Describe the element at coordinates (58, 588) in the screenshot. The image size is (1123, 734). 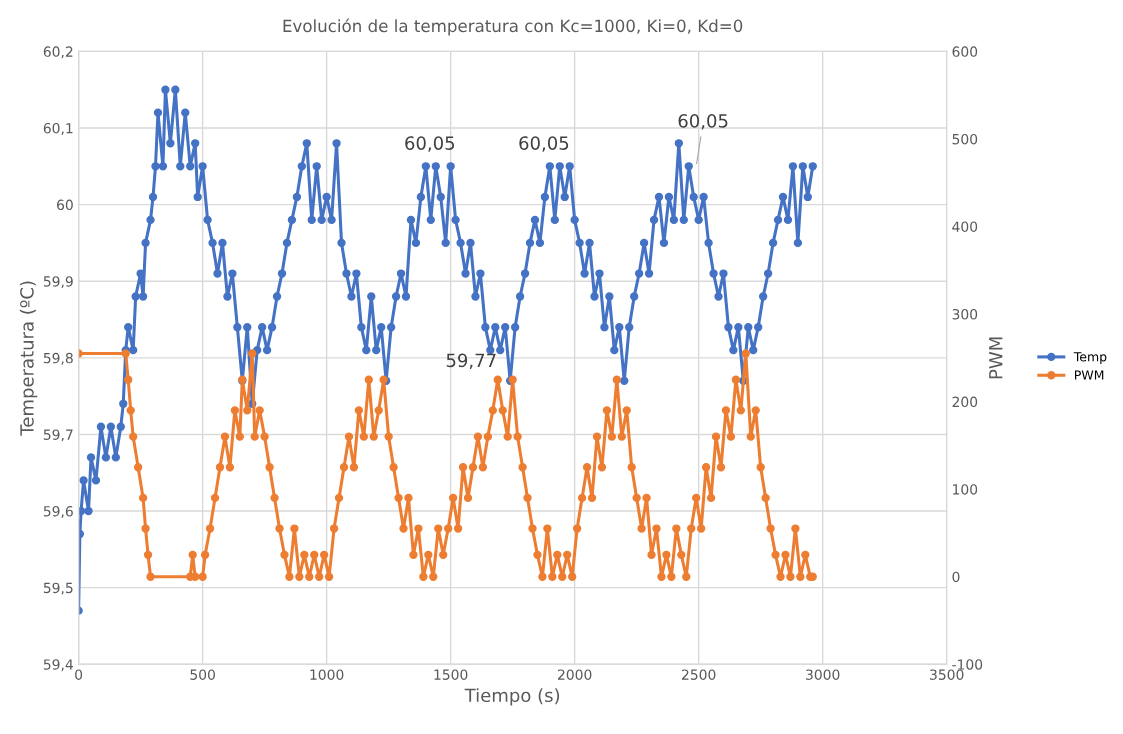
I see `y-tick-label: 59,5` at that location.